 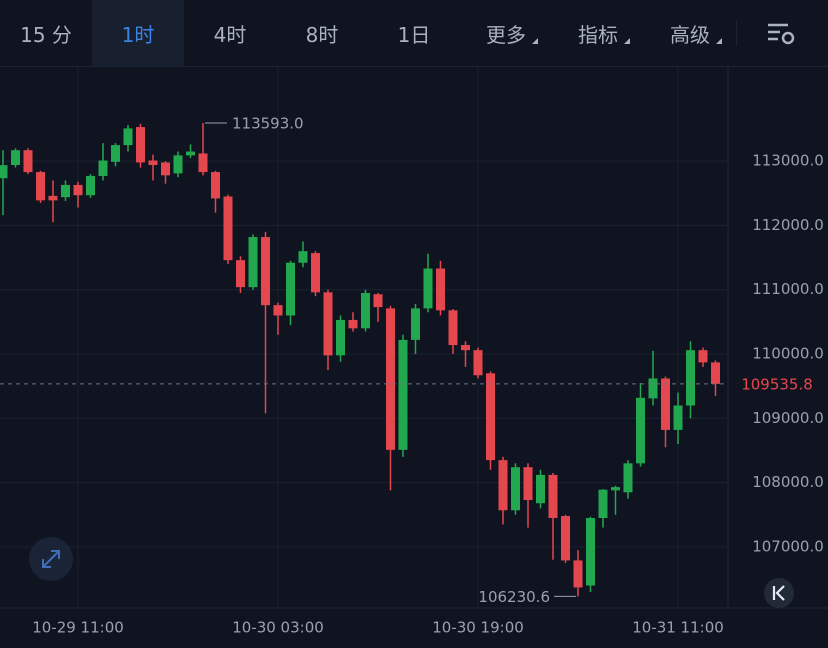 I want to click on tab: 1时, so click(x=138, y=33).